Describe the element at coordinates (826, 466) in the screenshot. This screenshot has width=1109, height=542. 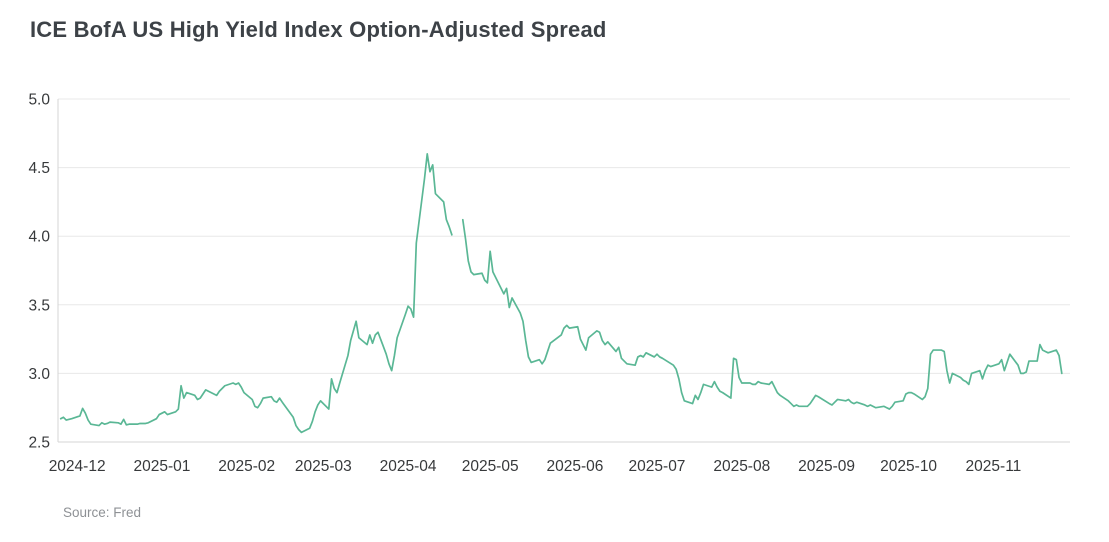
I see `x-tick-label: 2025-09` at that location.